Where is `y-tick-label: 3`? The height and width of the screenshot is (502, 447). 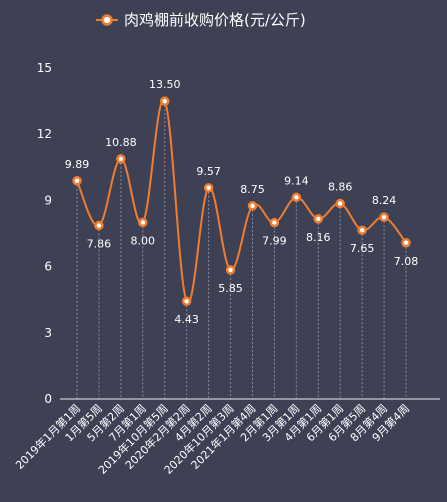
y-tick-label: 3 is located at coordinates (48, 333).